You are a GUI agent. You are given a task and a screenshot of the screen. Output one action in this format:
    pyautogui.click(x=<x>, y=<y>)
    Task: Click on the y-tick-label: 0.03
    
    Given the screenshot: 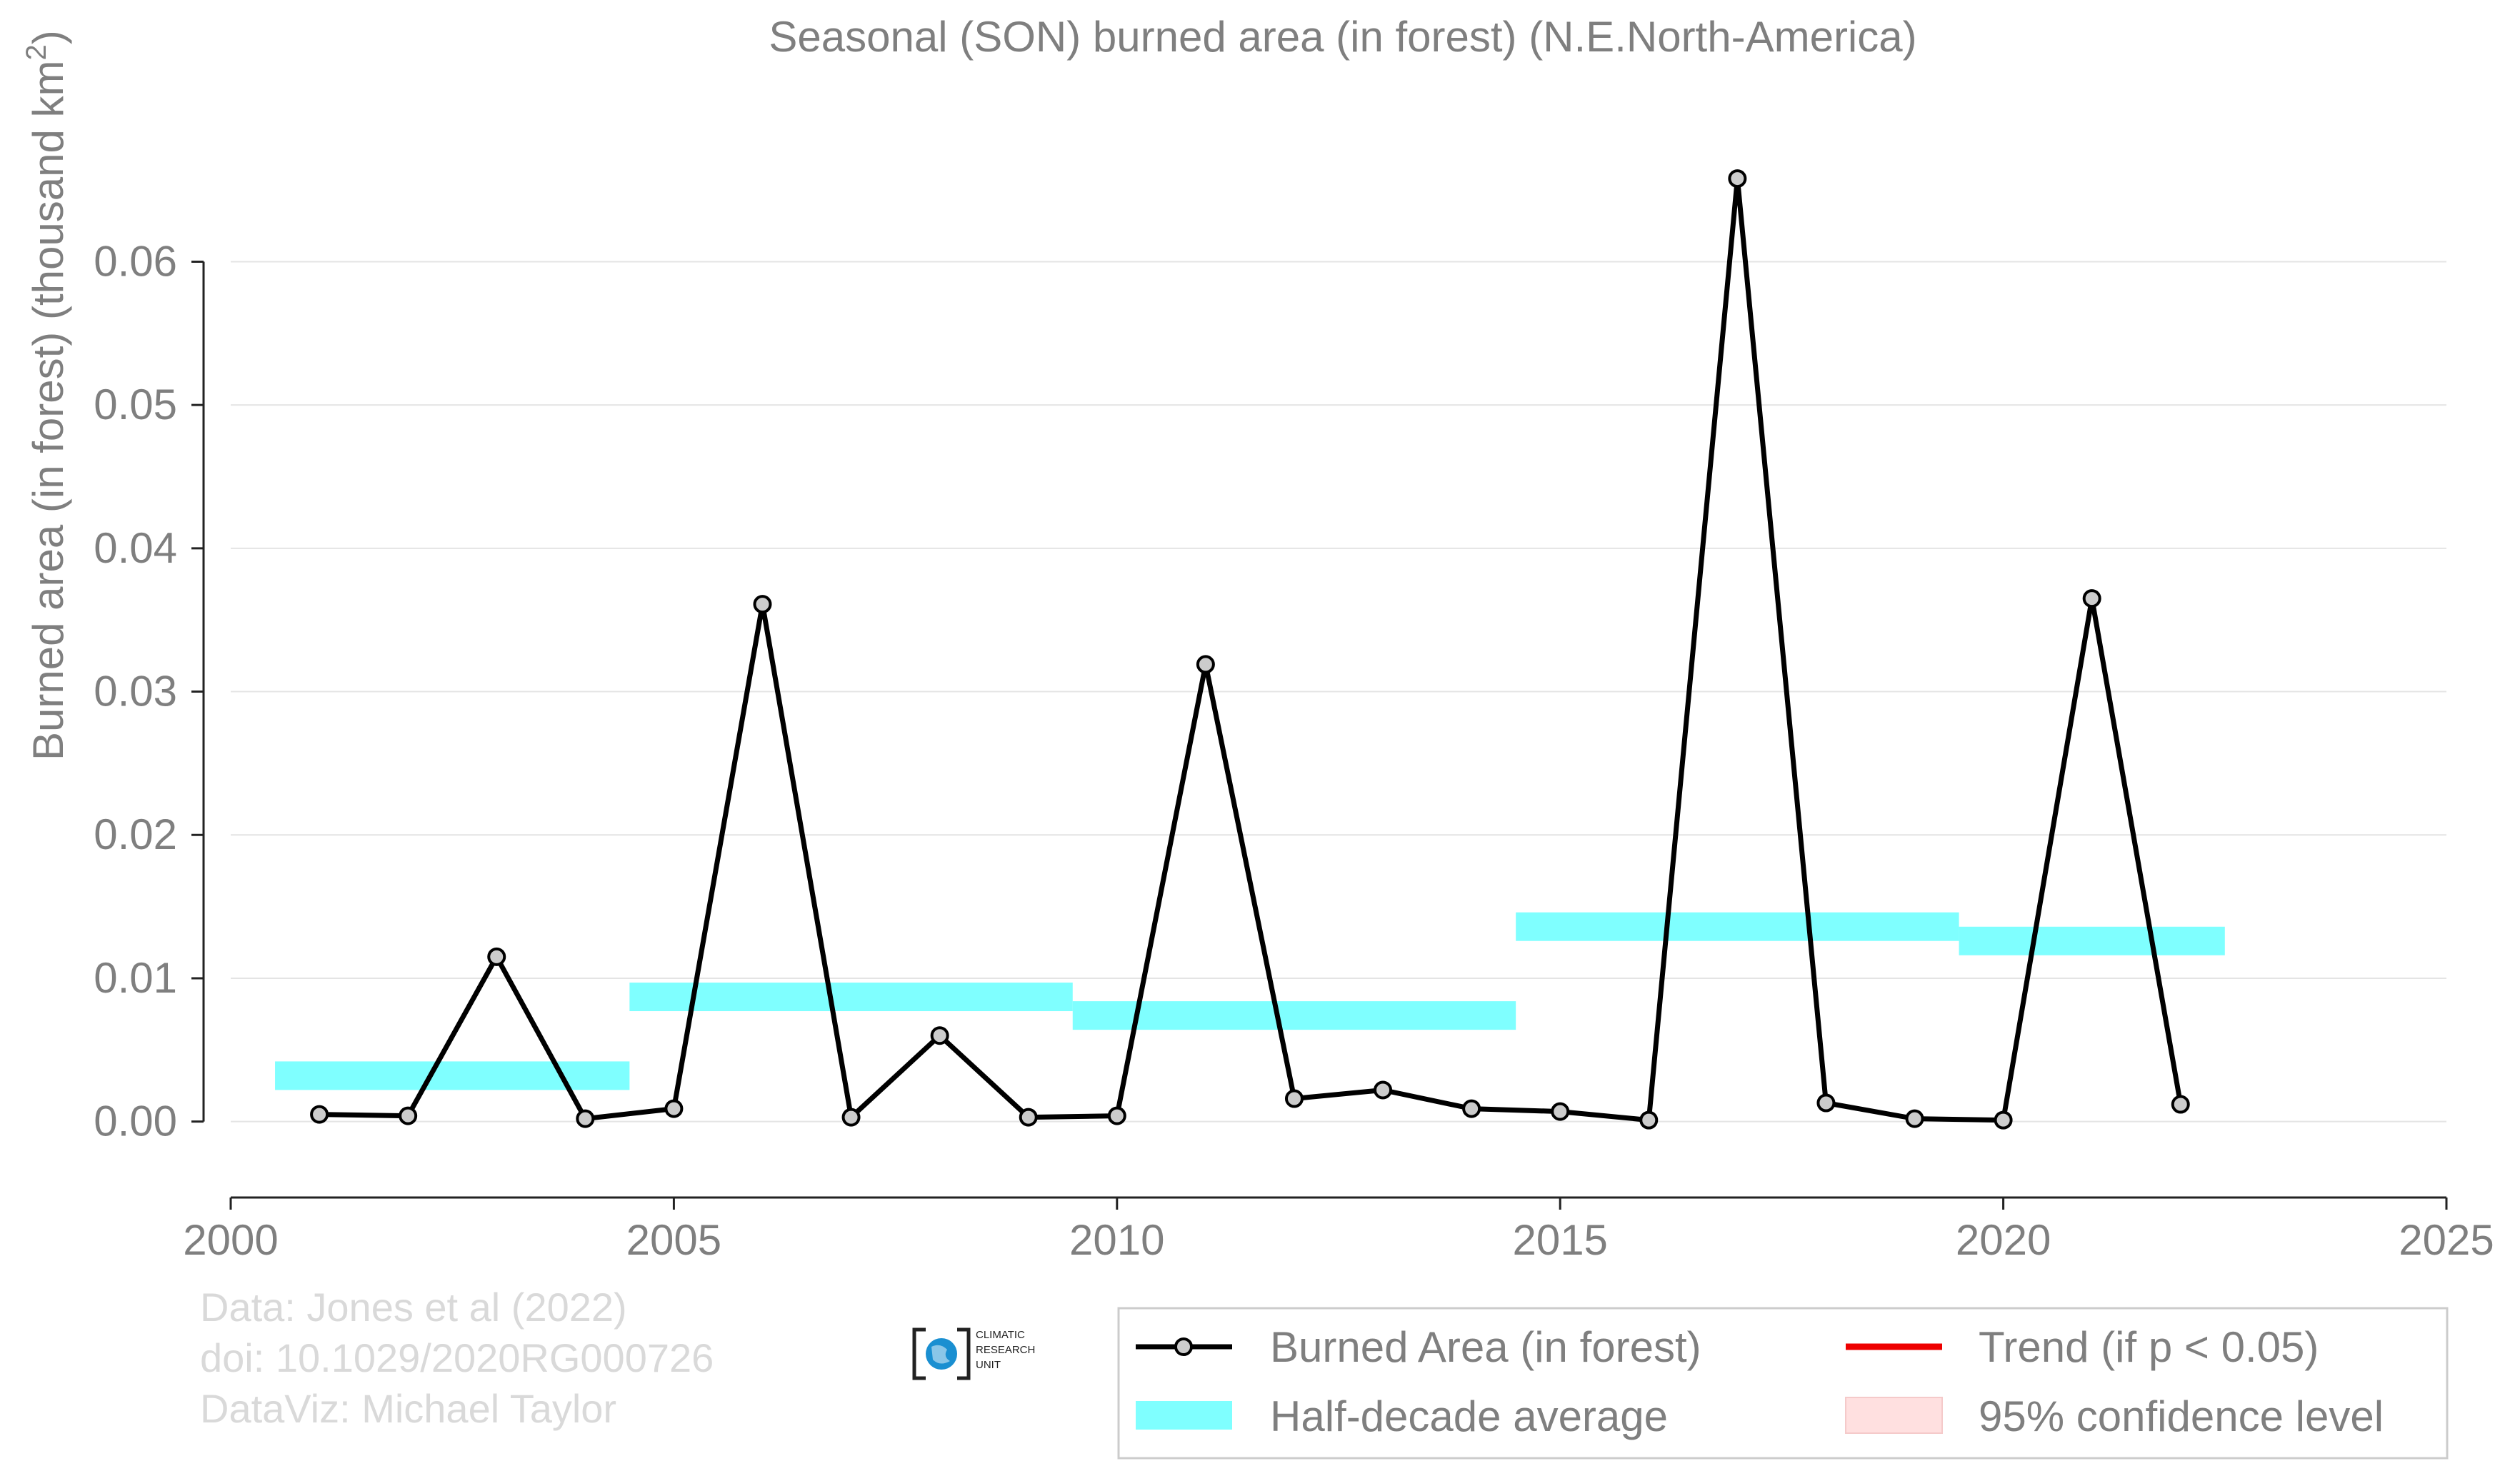 What is the action you would take?
    pyautogui.click(x=135, y=692)
    